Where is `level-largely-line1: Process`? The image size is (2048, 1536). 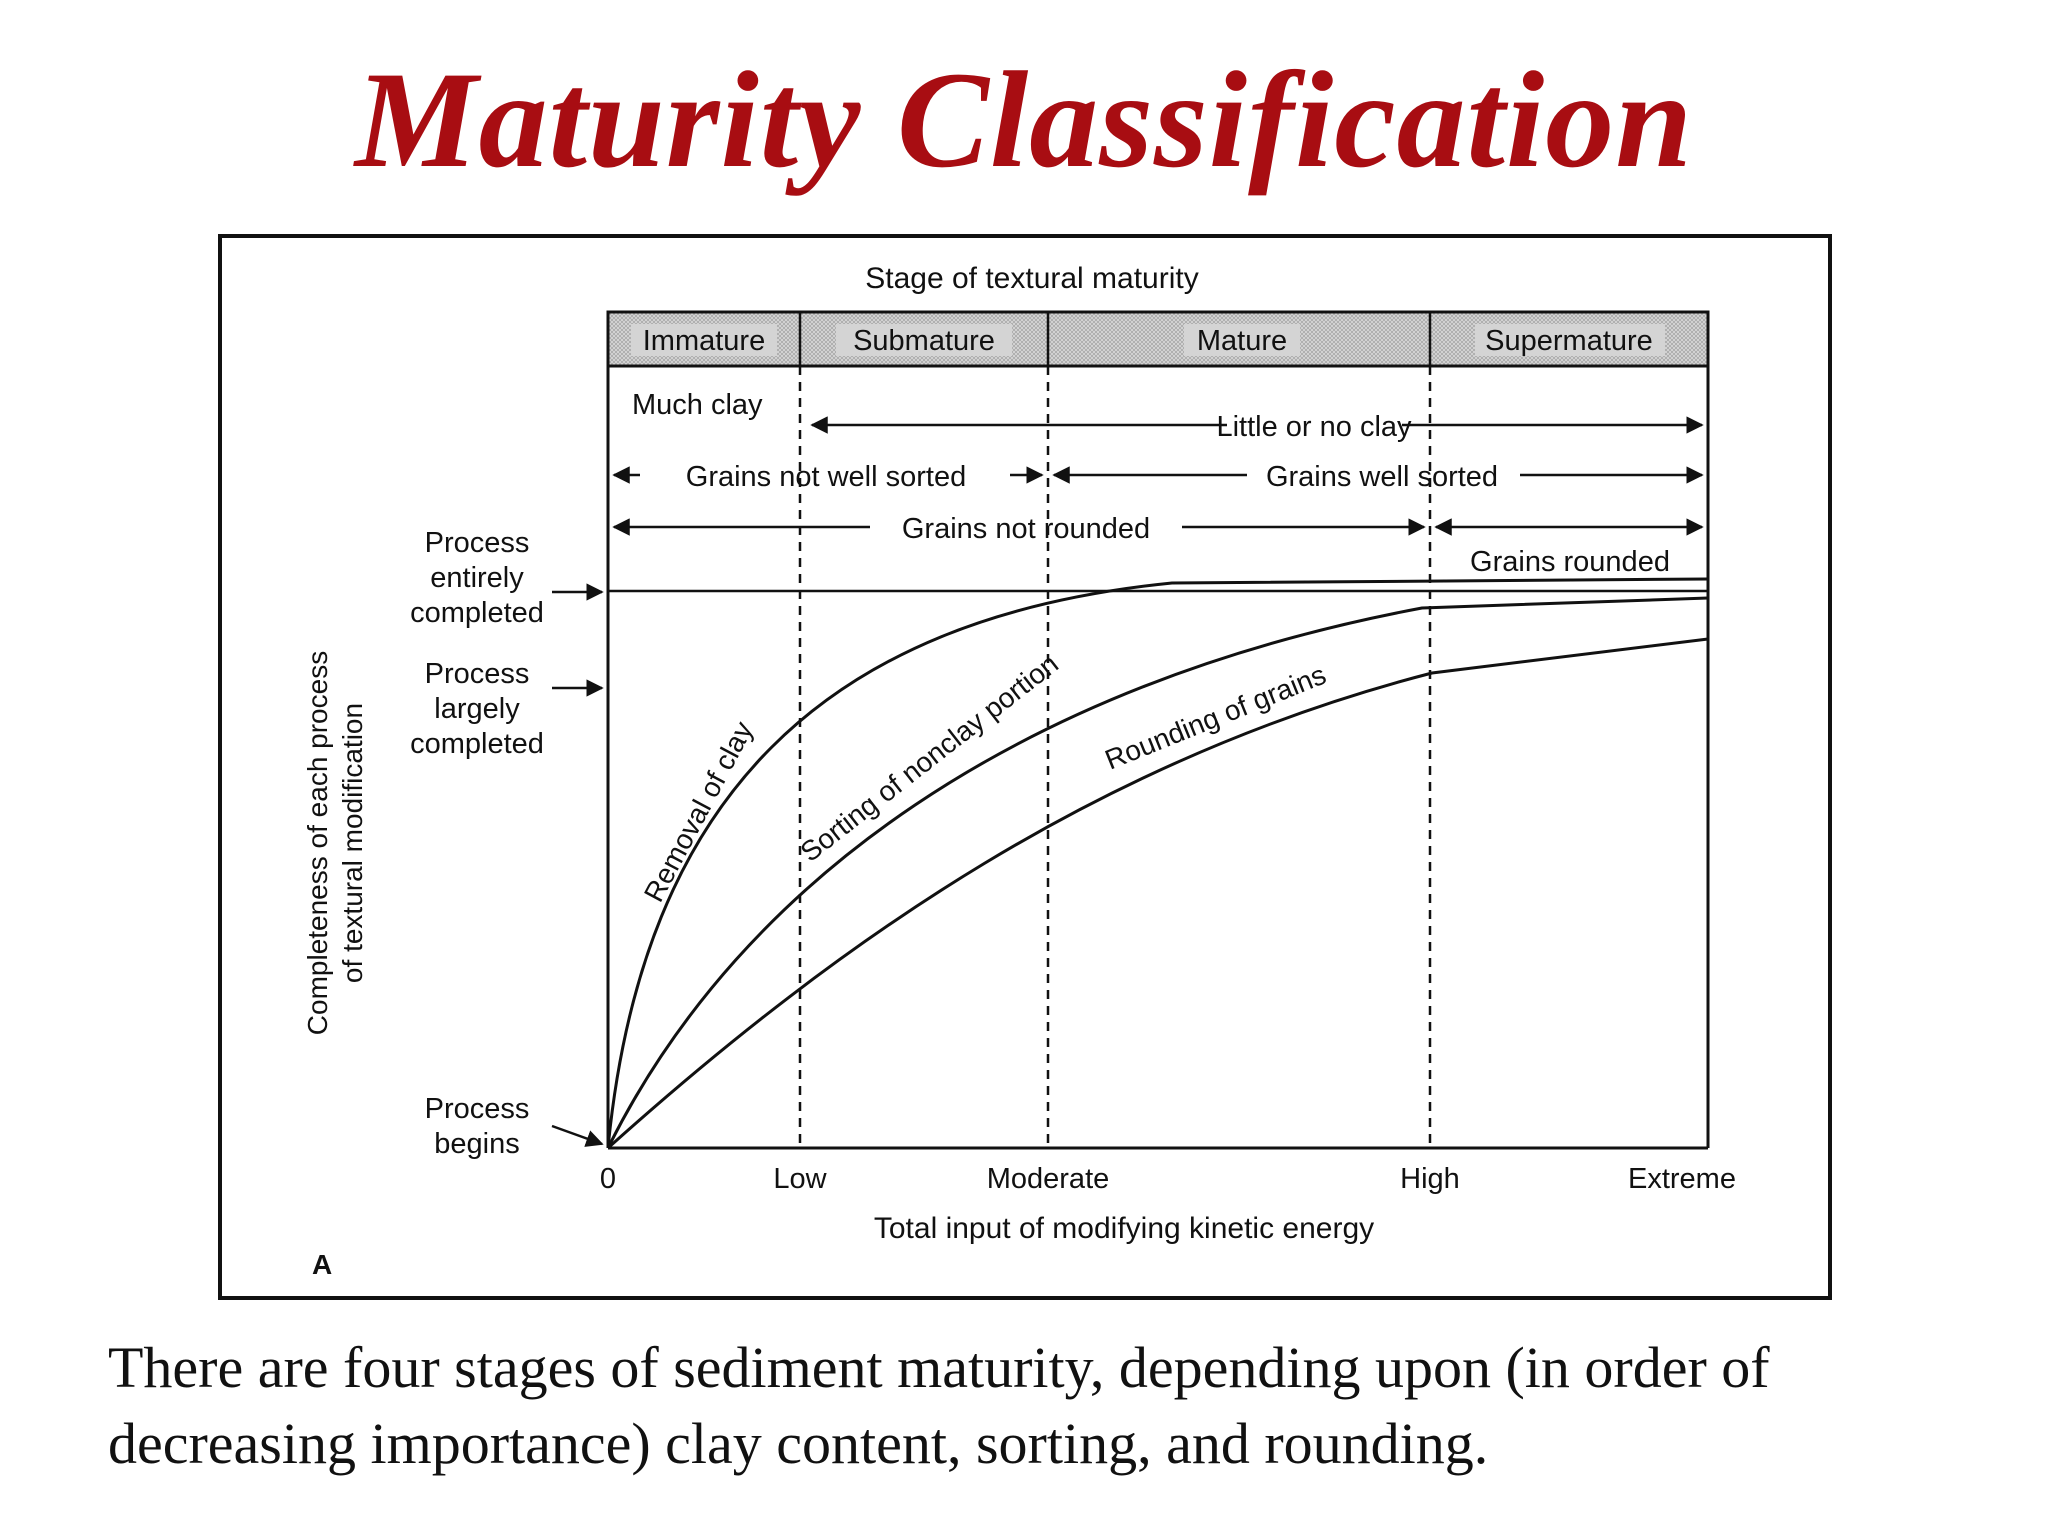
level-largely-line1: Process is located at coordinates (477, 674).